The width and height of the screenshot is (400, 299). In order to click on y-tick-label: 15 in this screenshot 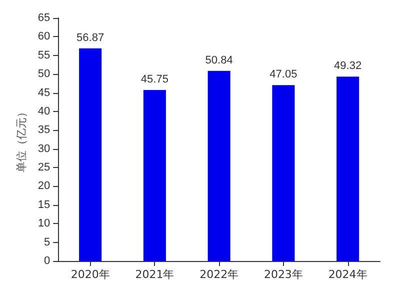, I will do `click(44, 204)`.